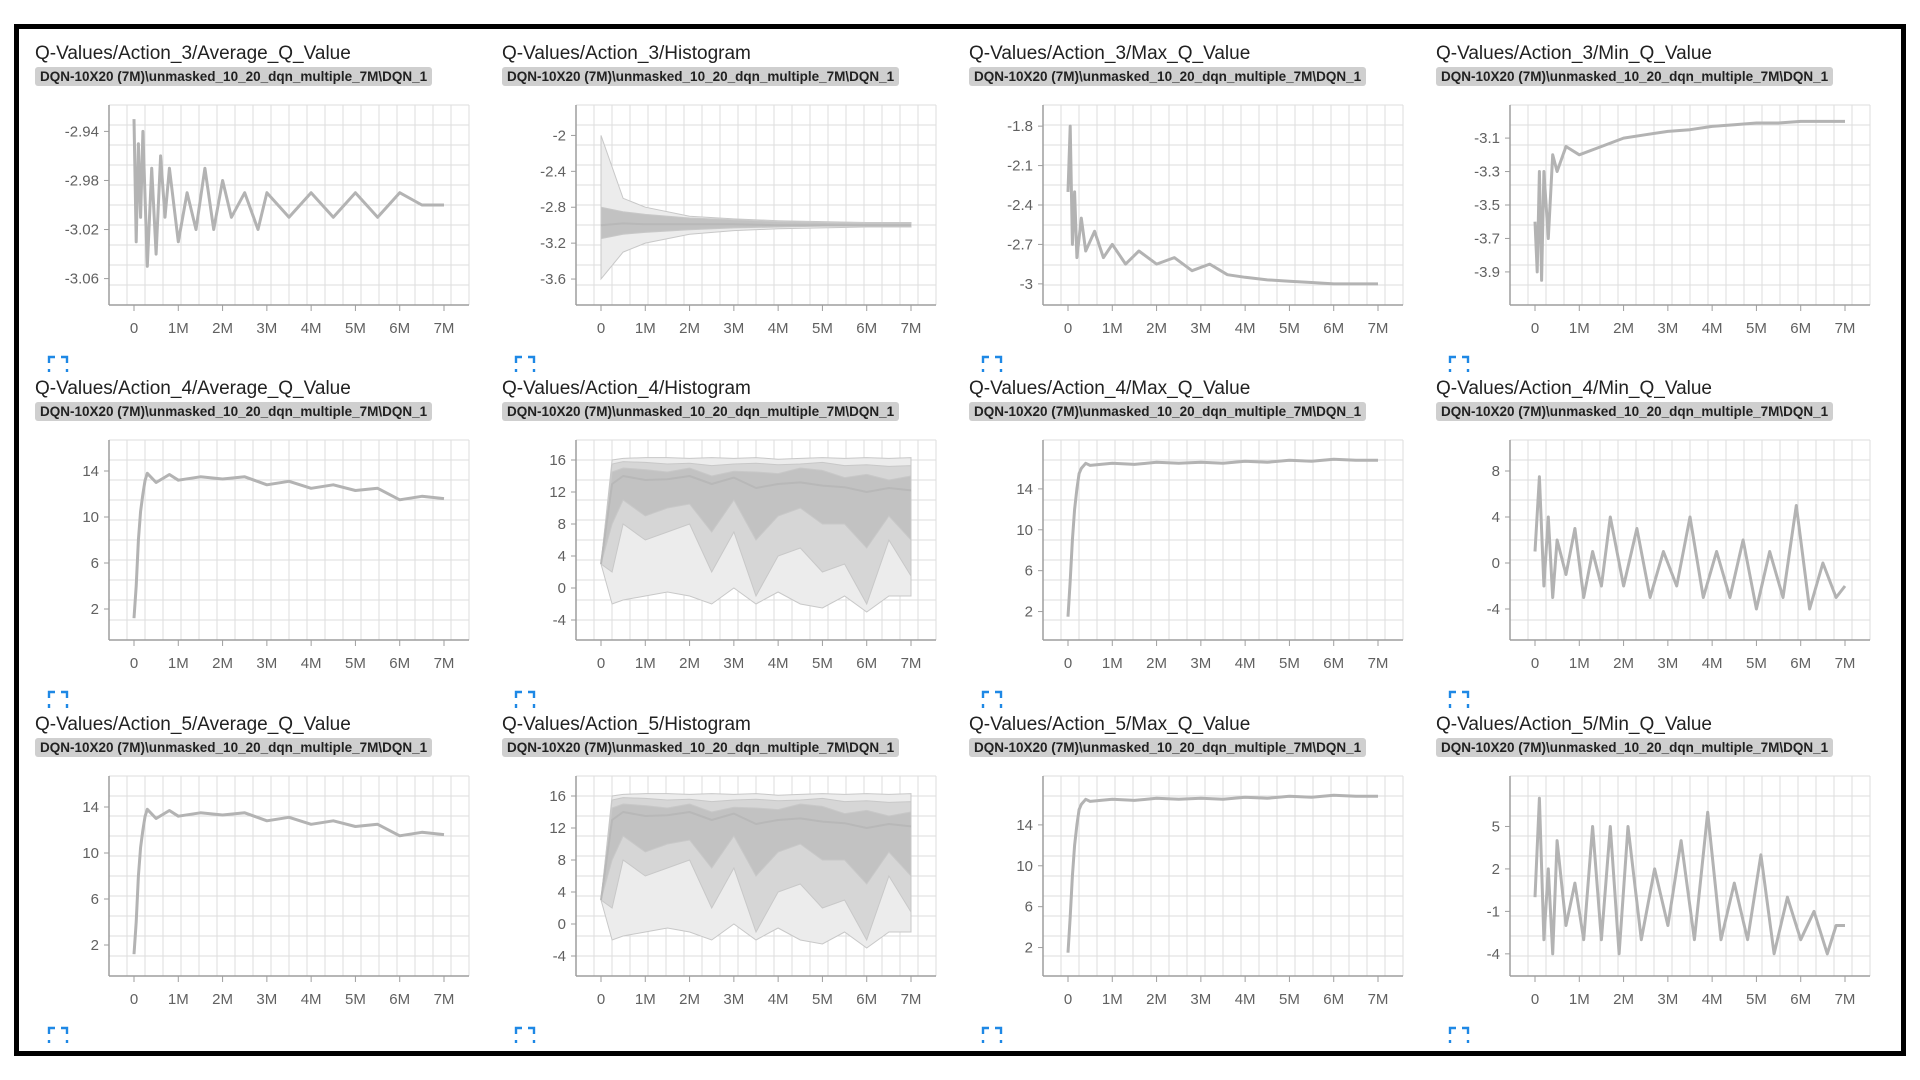  I want to click on y-tick-label: -2.98, so click(82, 180).